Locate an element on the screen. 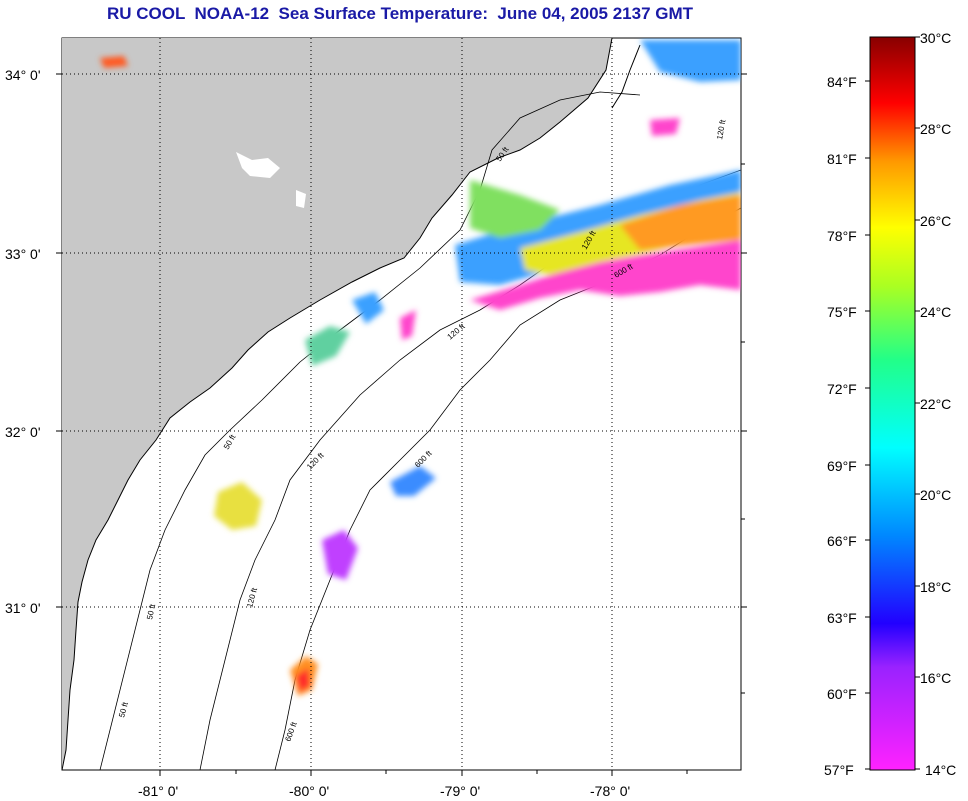 This screenshot has height=801, width=968. fahrenheit-label: 72°F is located at coordinates (842, 389).